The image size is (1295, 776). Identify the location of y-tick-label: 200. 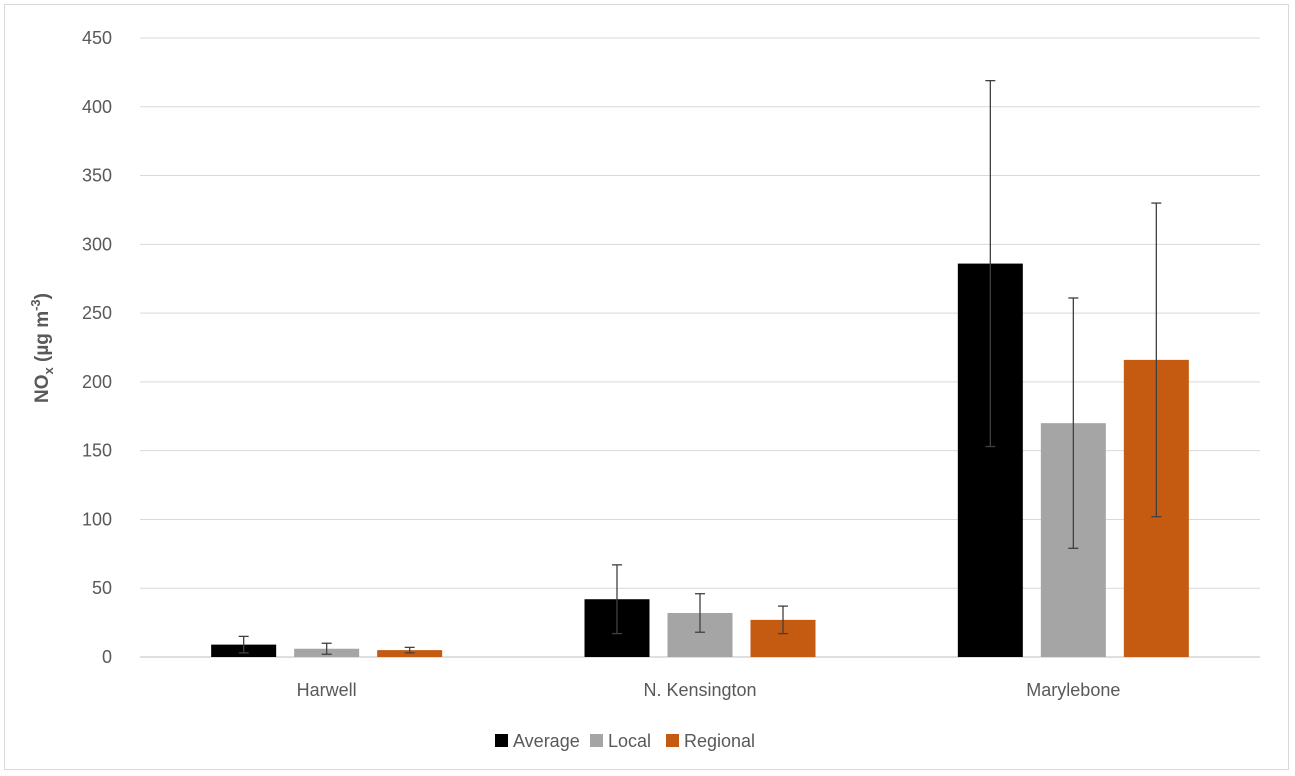
(97, 382).